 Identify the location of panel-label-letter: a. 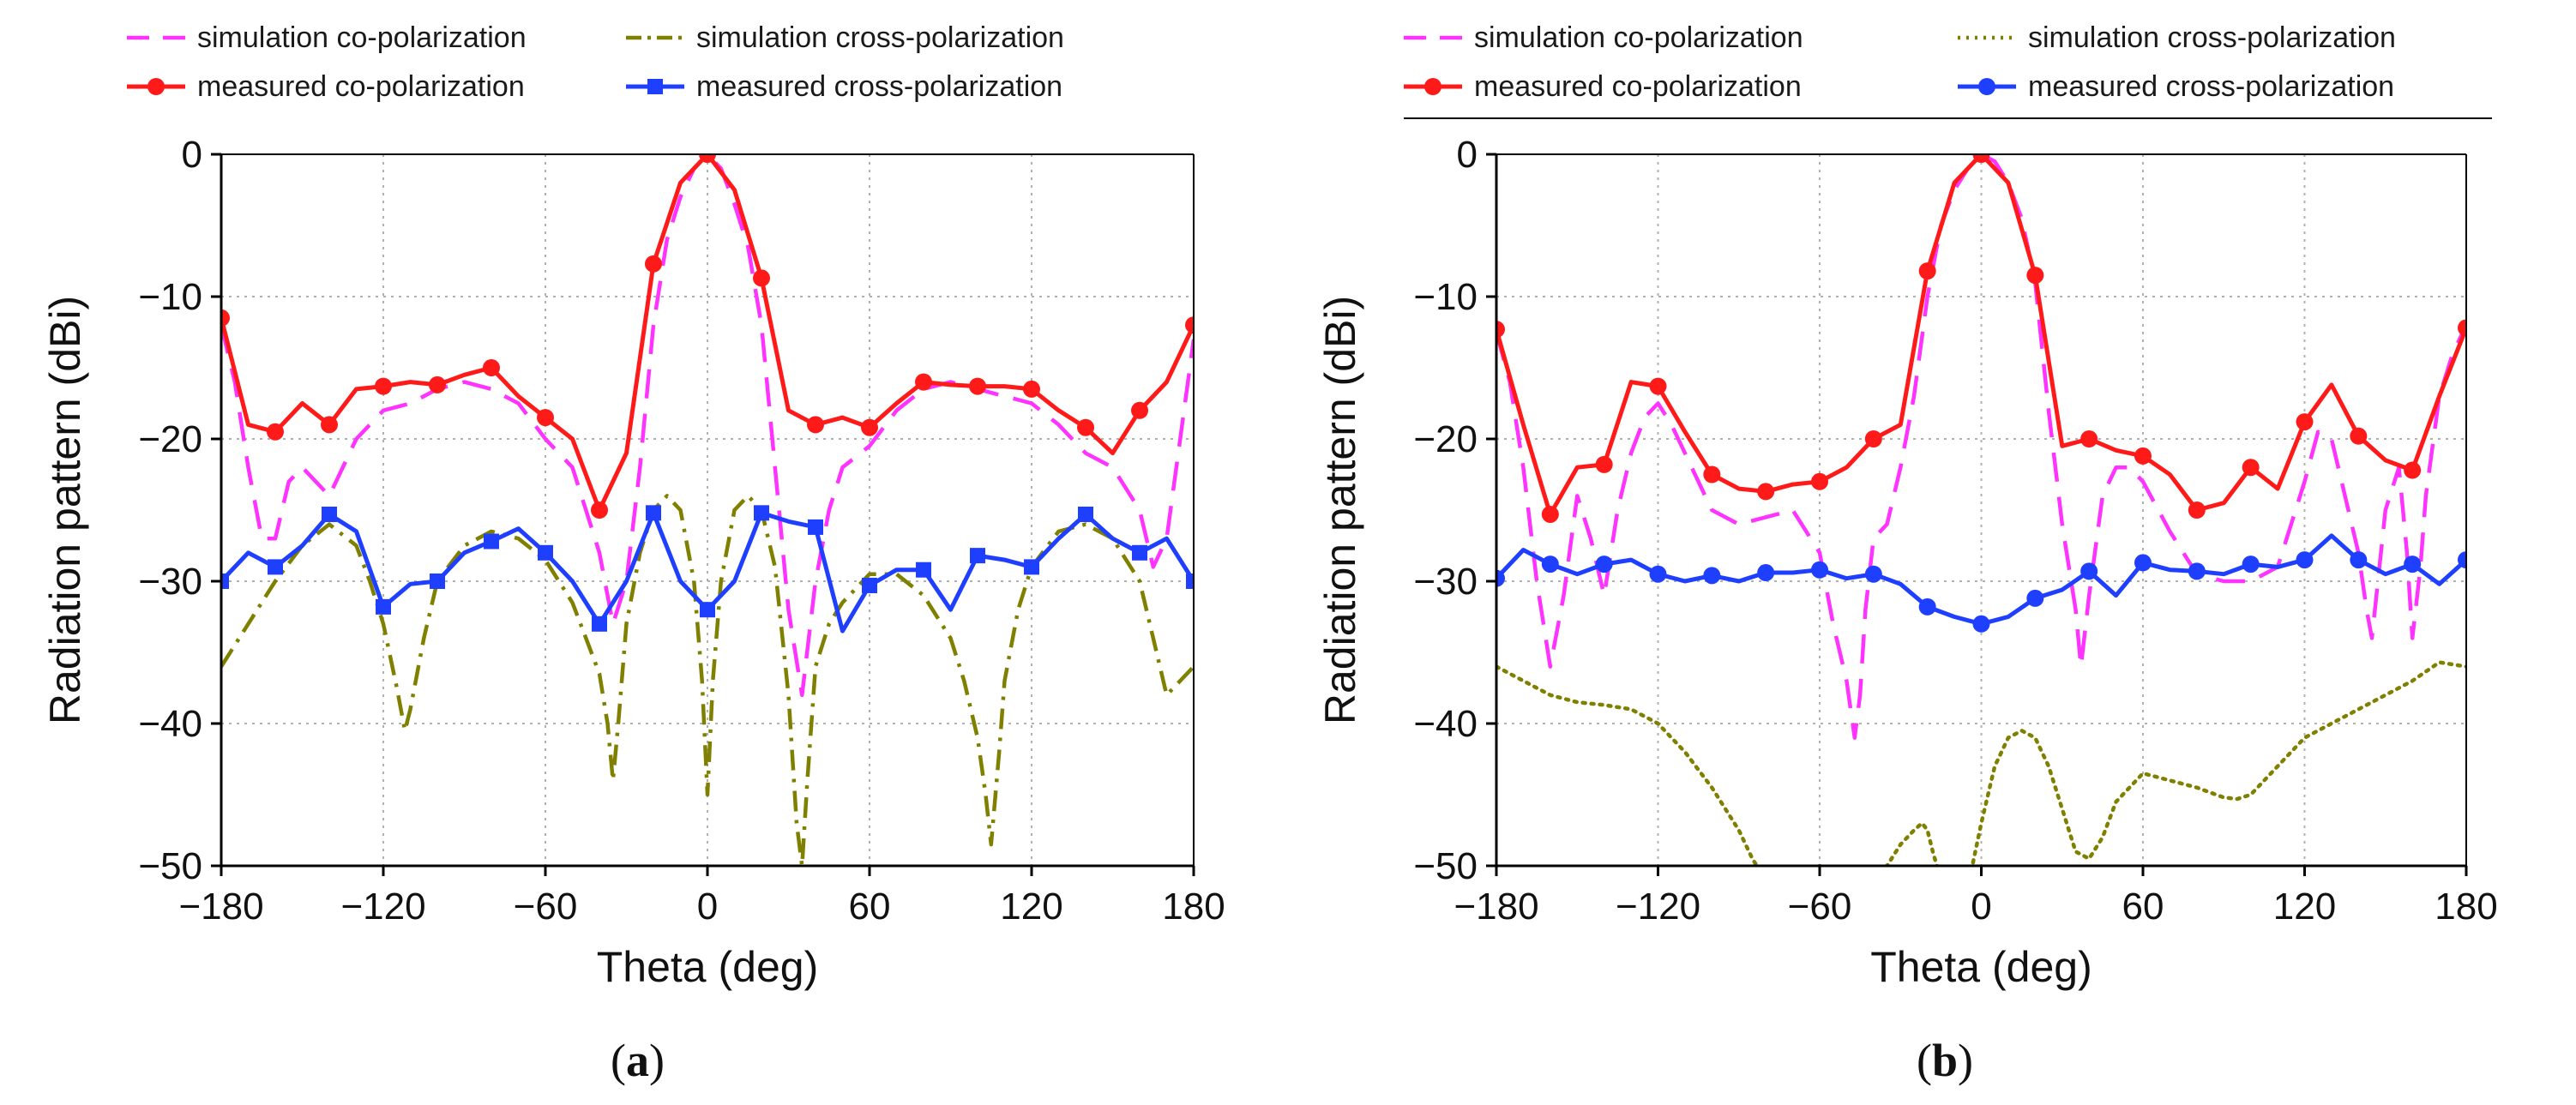
(637, 1060).